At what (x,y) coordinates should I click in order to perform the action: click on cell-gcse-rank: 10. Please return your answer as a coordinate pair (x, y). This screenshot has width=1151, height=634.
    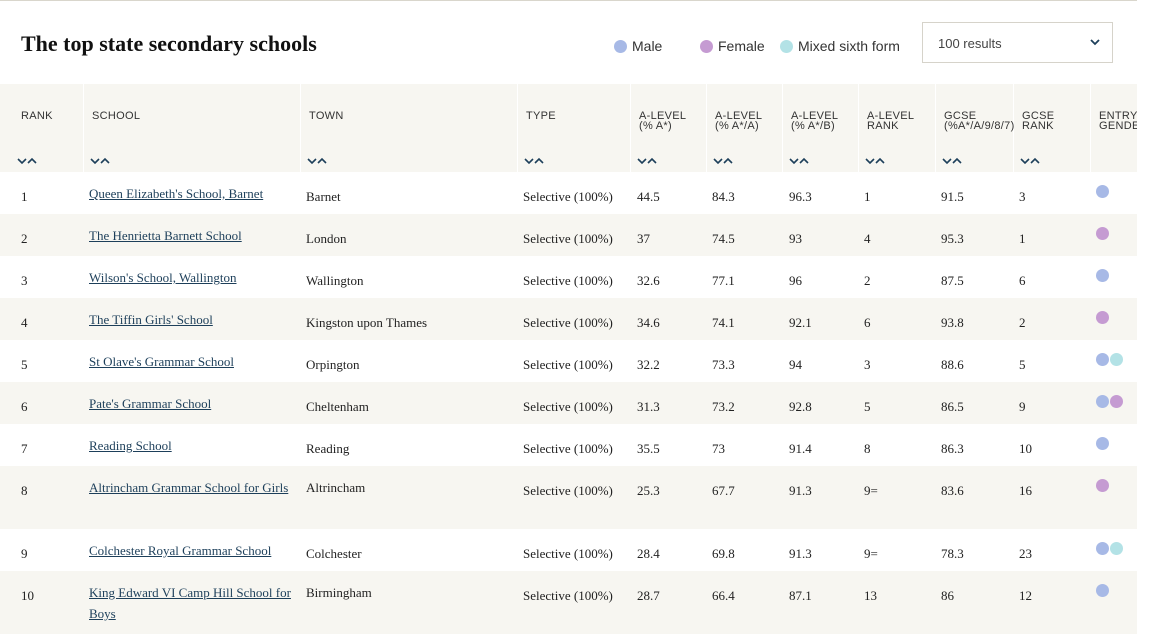
    Looking at the image, I should click on (1025, 448).